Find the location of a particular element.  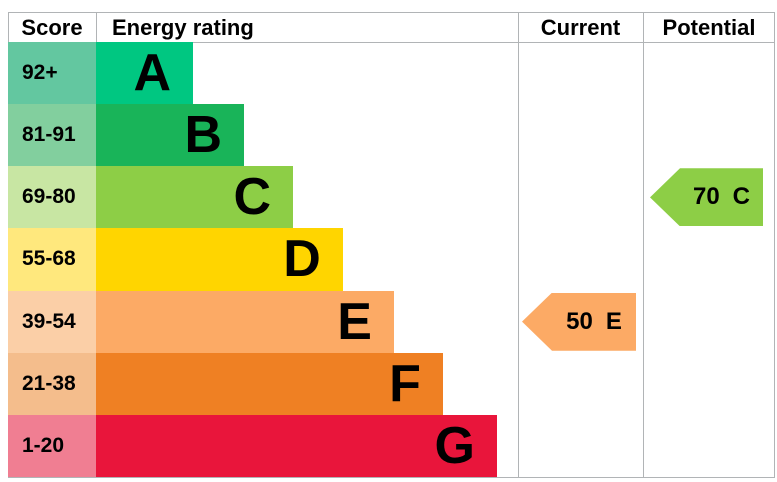

score-range-b: 81-91 is located at coordinates (49, 135).